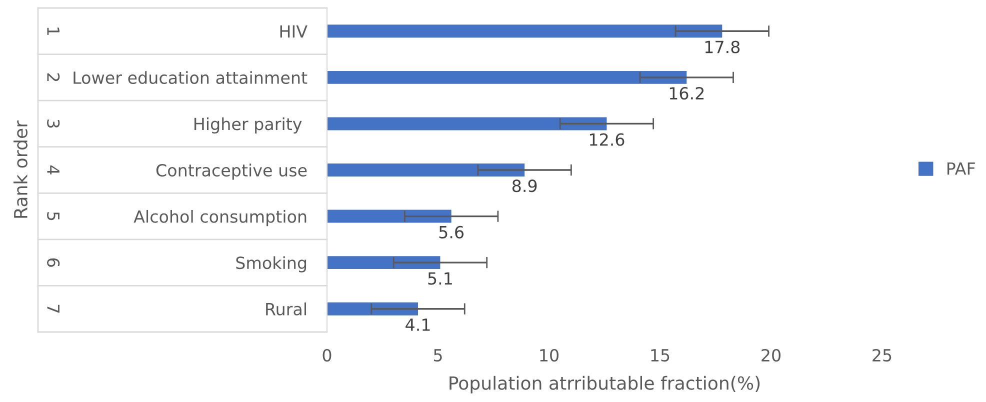 The image size is (986, 402). Describe the element at coordinates (440, 278) in the screenshot. I see `data-label: 5.1` at that location.